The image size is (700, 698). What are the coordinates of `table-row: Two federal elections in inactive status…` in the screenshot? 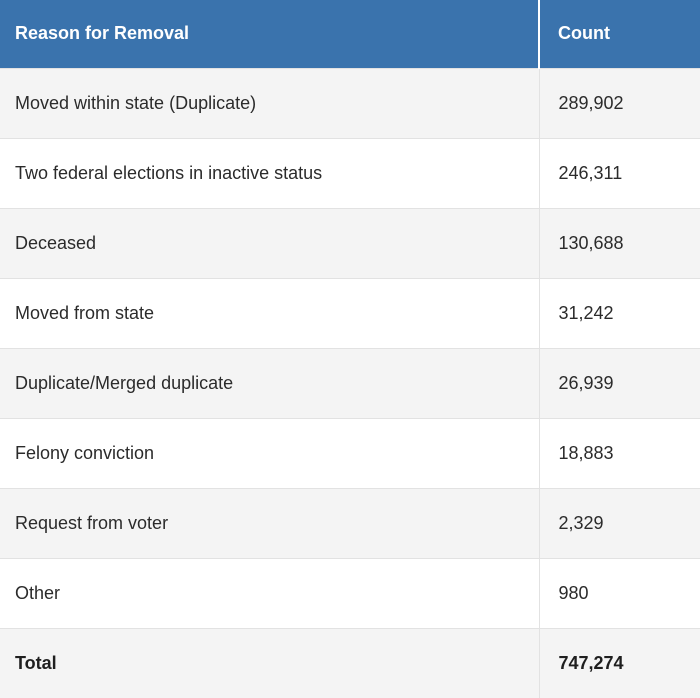 It's located at (350, 173).